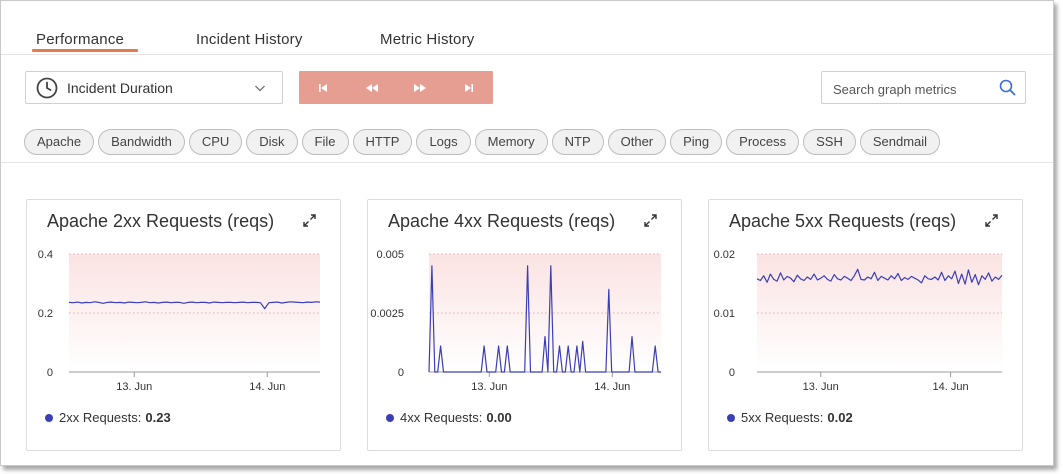 The height and width of the screenshot is (474, 1063). Describe the element at coordinates (387, 314) in the screenshot. I see `y-tick-label: 0.0025` at that location.